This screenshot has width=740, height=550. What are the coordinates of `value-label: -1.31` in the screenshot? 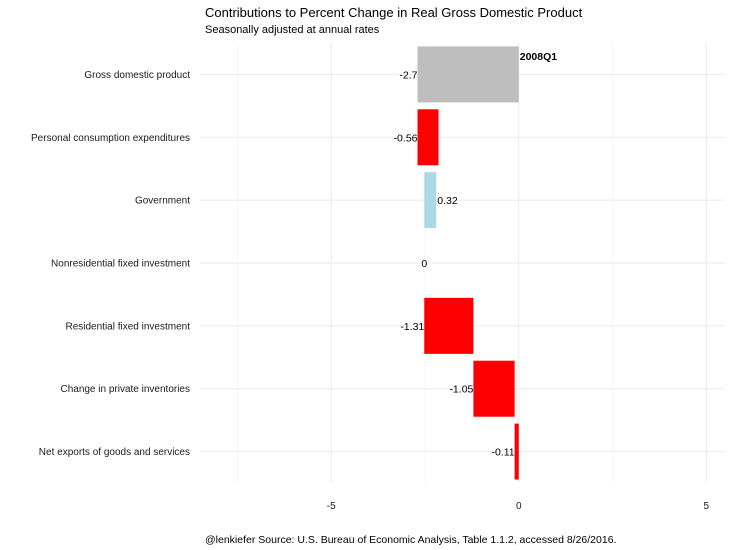 It's located at (412, 327).